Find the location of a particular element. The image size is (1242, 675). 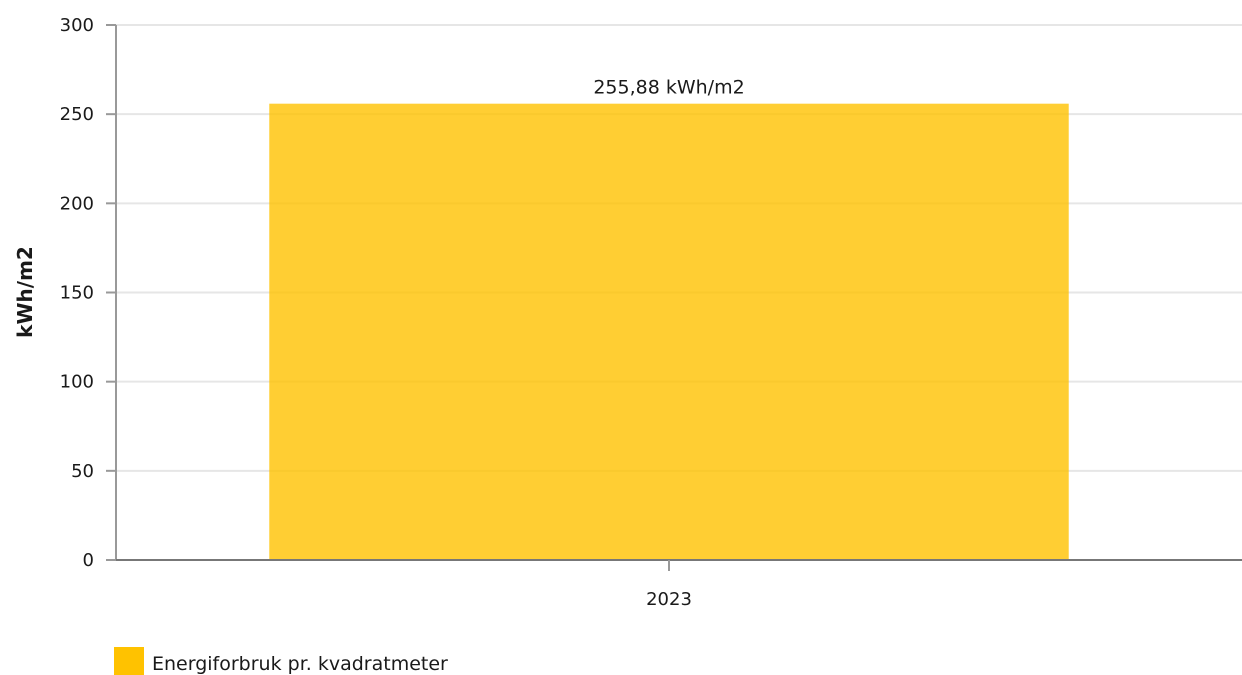

x-axis-ticks: 2023 is located at coordinates (669, 585).